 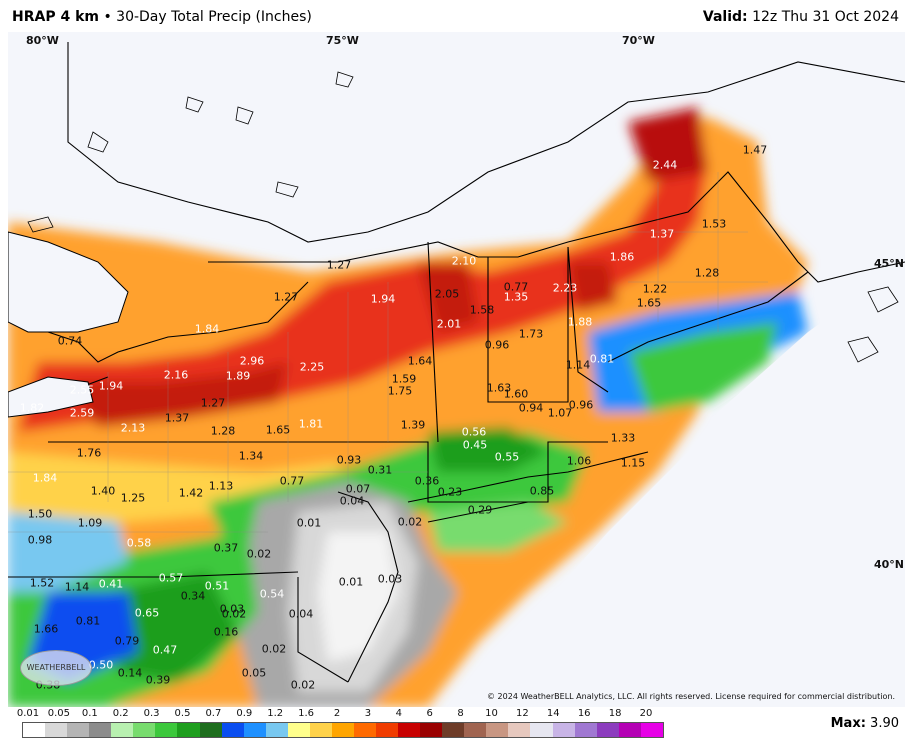 What do you see at coordinates (32, 408) in the screenshot?
I see `precip-value-label: 1.82` at bounding box center [32, 408].